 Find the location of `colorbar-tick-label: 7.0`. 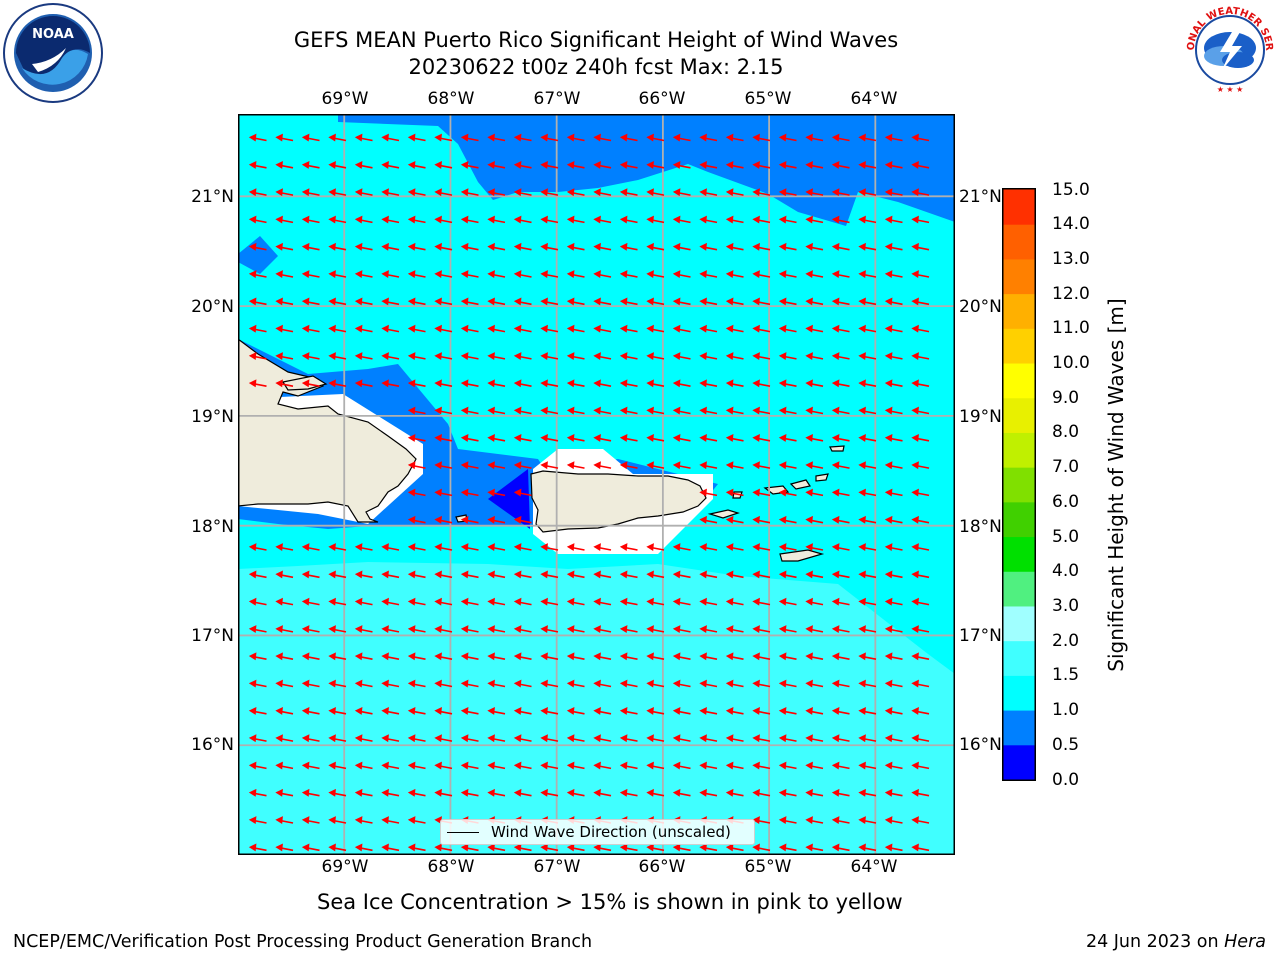

colorbar-tick-label: 7.0 is located at coordinates (1066, 467).